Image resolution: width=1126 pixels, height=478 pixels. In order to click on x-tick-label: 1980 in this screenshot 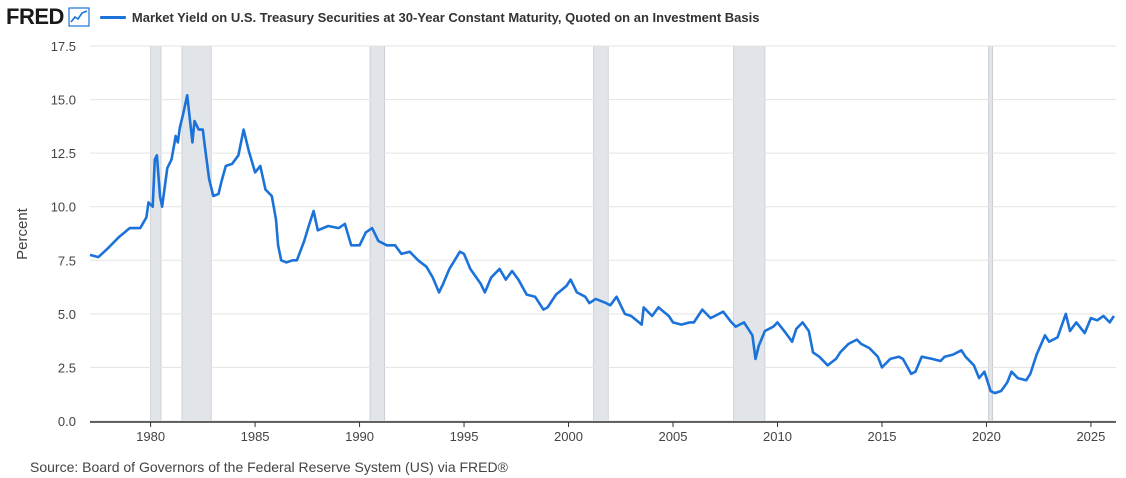, I will do `click(150, 436)`.